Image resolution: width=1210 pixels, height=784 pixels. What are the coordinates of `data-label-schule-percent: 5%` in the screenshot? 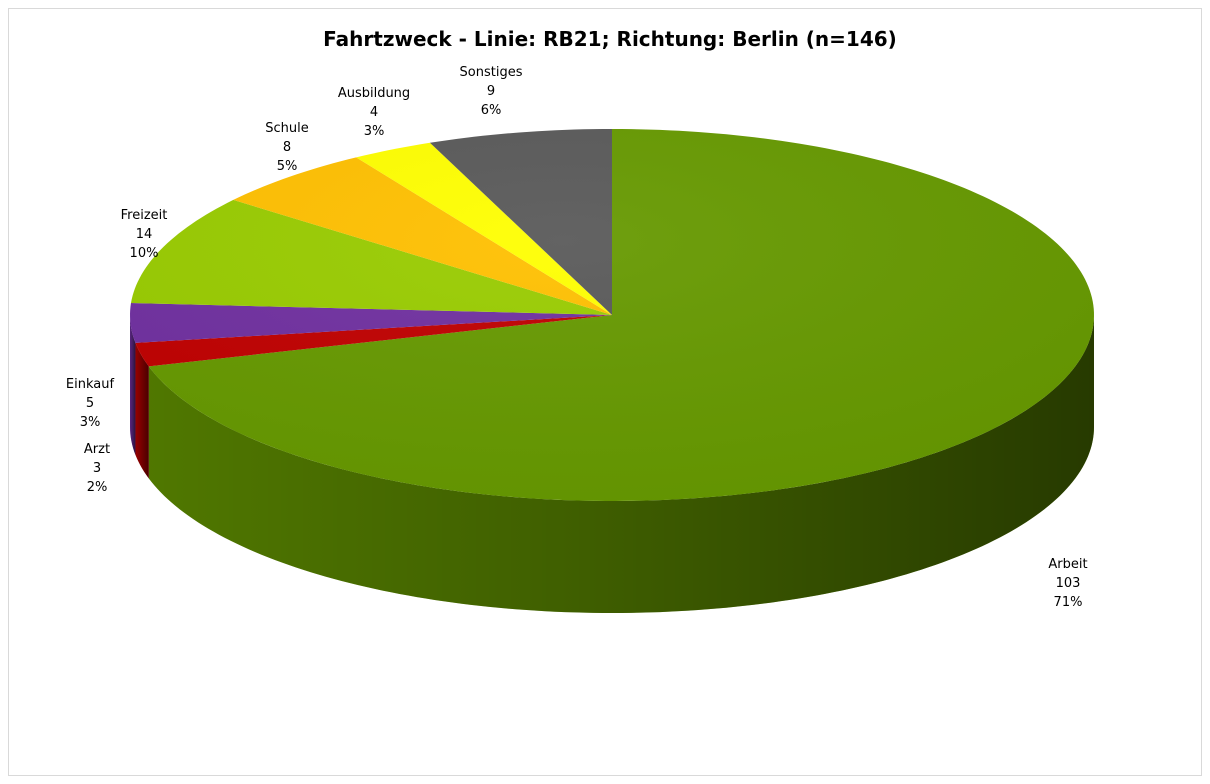 It's located at (287, 166).